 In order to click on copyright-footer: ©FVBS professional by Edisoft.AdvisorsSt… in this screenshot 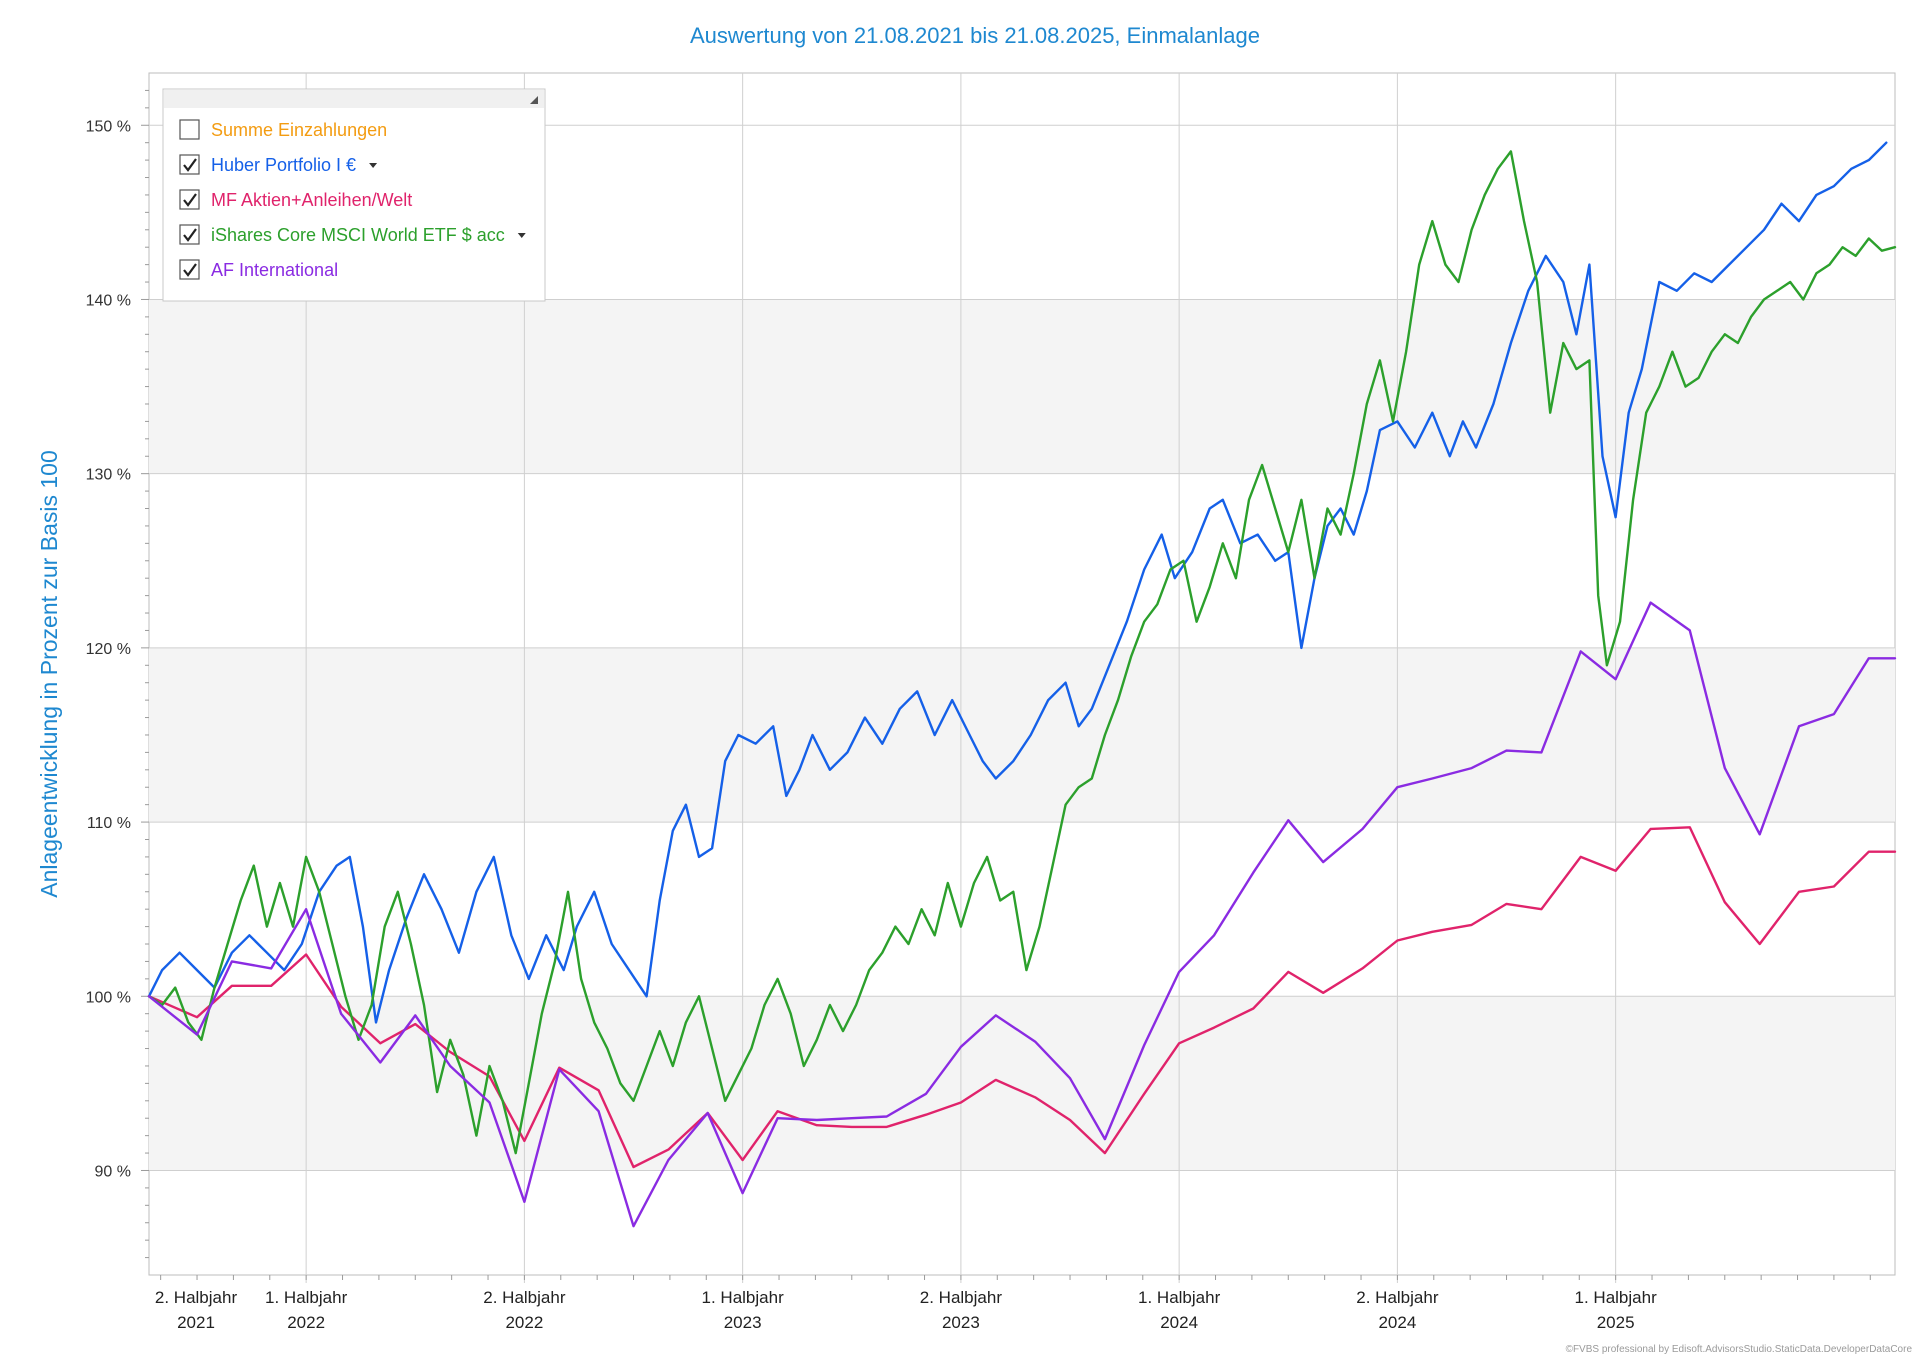, I will do `click(1739, 1349)`.